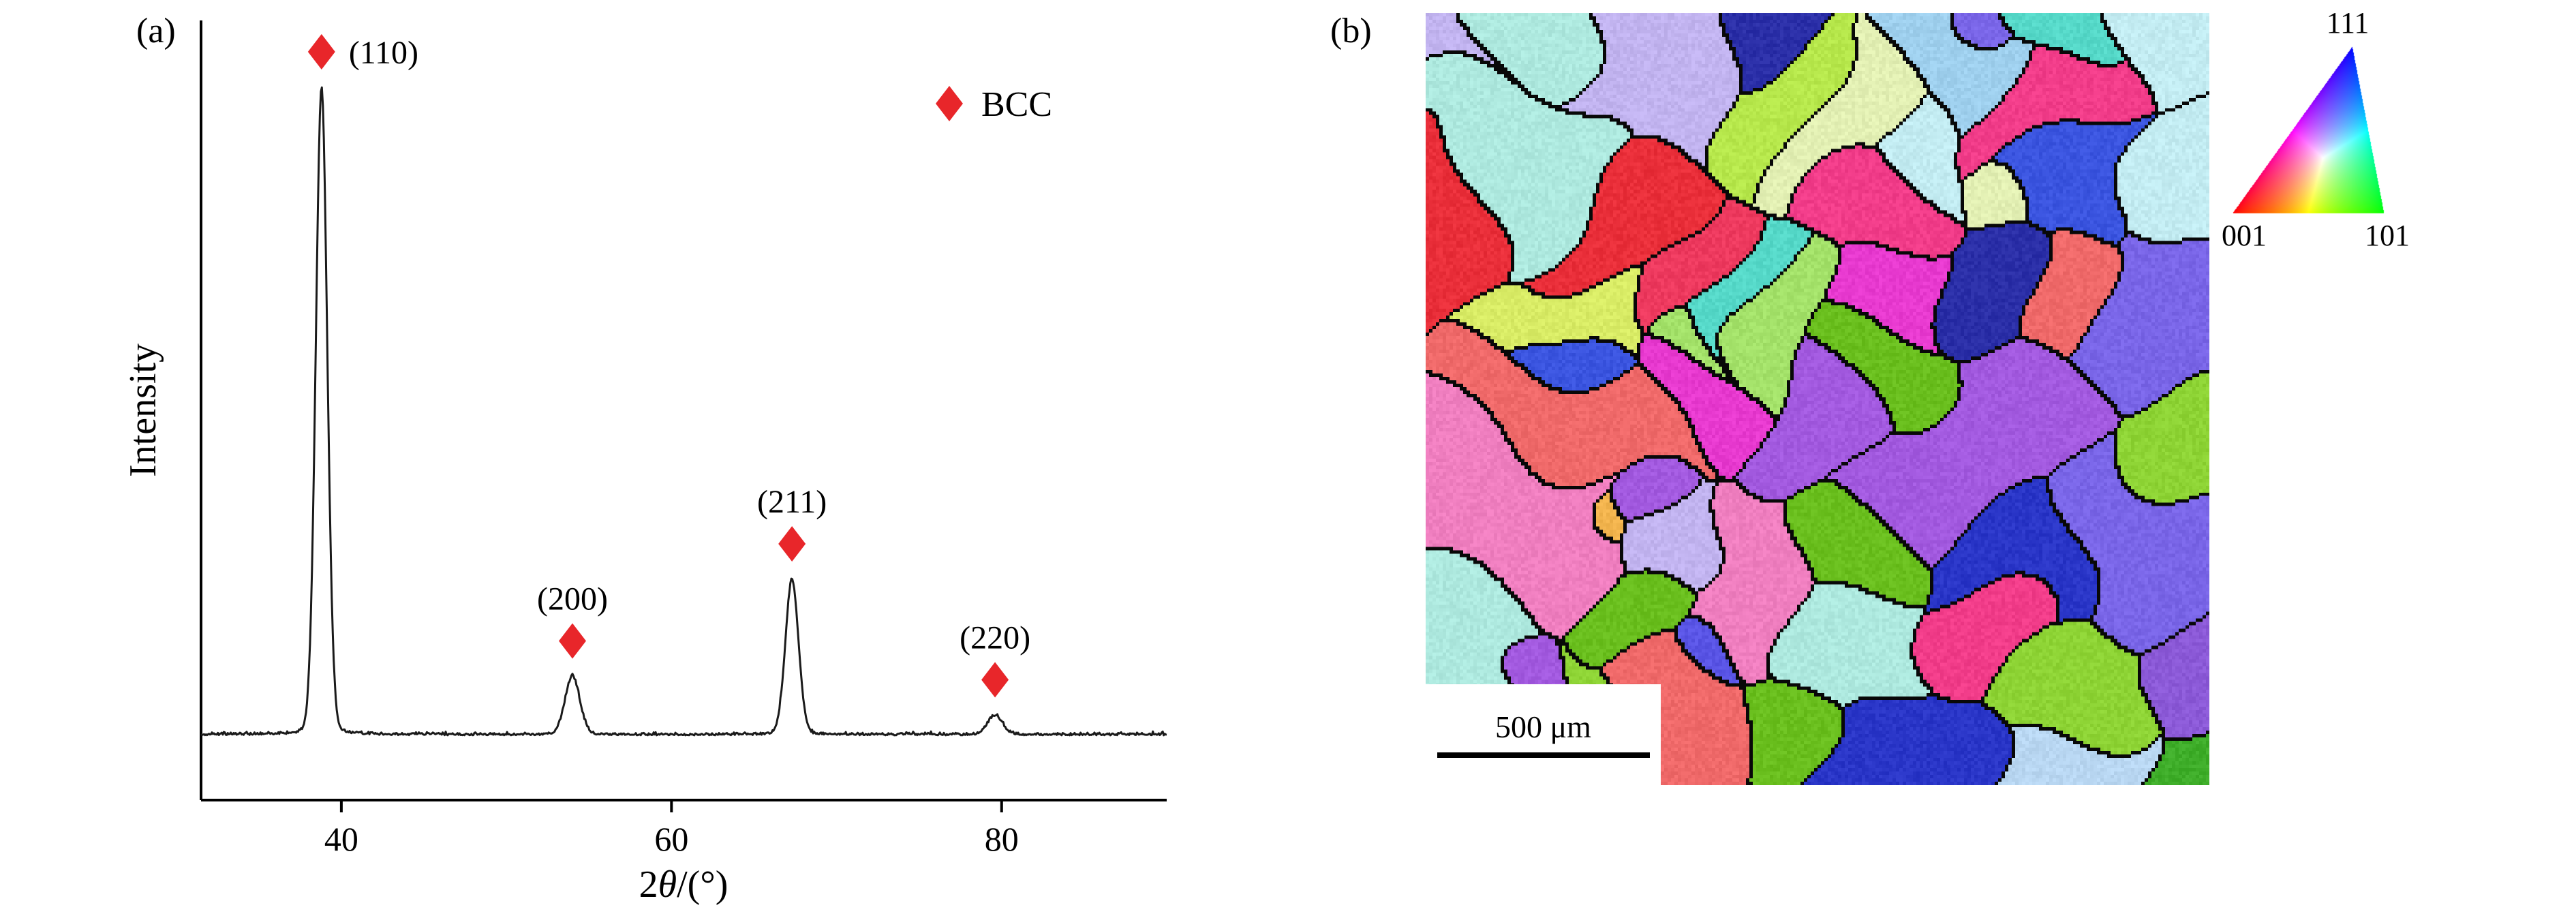 The image size is (2576, 918). Describe the element at coordinates (341, 839) in the screenshot. I see `x-tick-label: 40` at that location.